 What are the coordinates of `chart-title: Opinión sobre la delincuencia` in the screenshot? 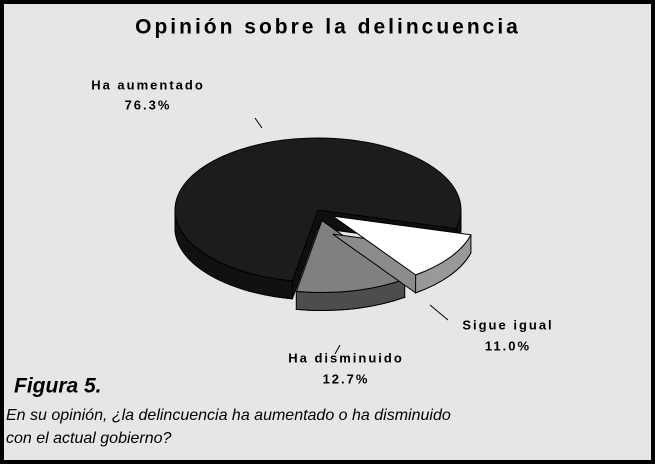 It's located at (328, 27).